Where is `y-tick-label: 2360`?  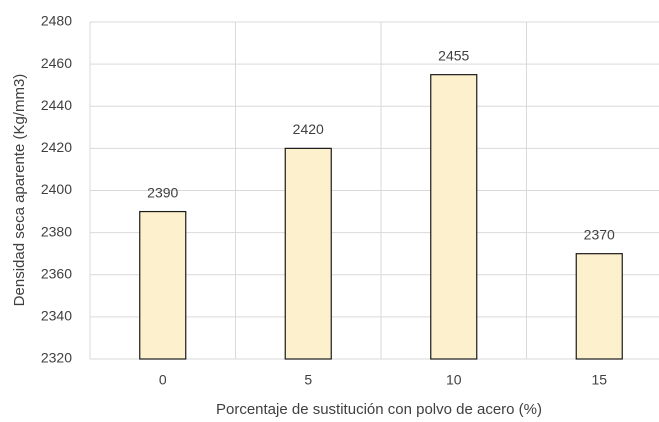 y-tick-label: 2360 is located at coordinates (56, 273).